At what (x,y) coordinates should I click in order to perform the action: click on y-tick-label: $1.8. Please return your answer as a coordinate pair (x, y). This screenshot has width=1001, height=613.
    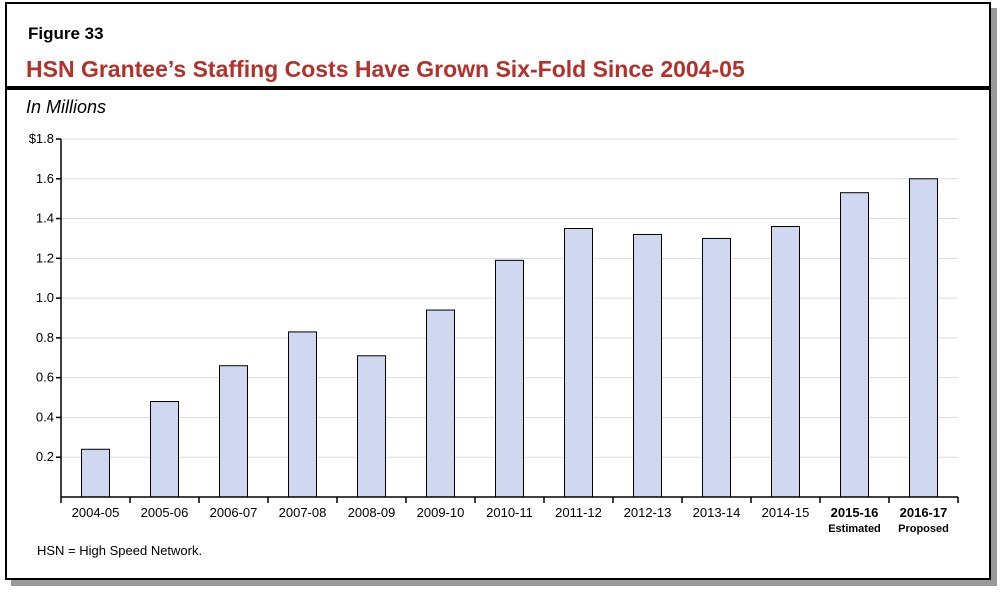
    Looking at the image, I should click on (41, 138).